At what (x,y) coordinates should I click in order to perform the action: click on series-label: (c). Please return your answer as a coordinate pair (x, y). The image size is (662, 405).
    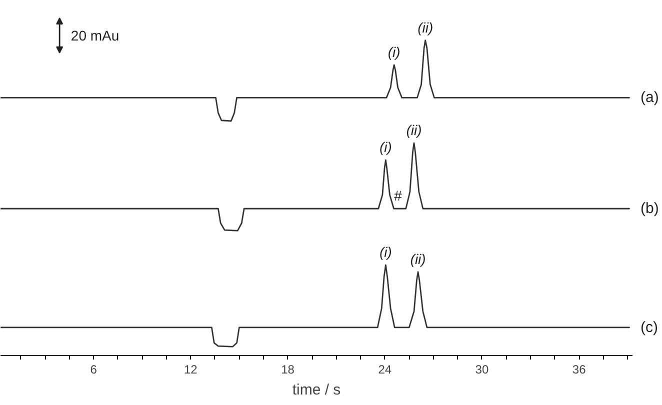
    Looking at the image, I should click on (649, 327).